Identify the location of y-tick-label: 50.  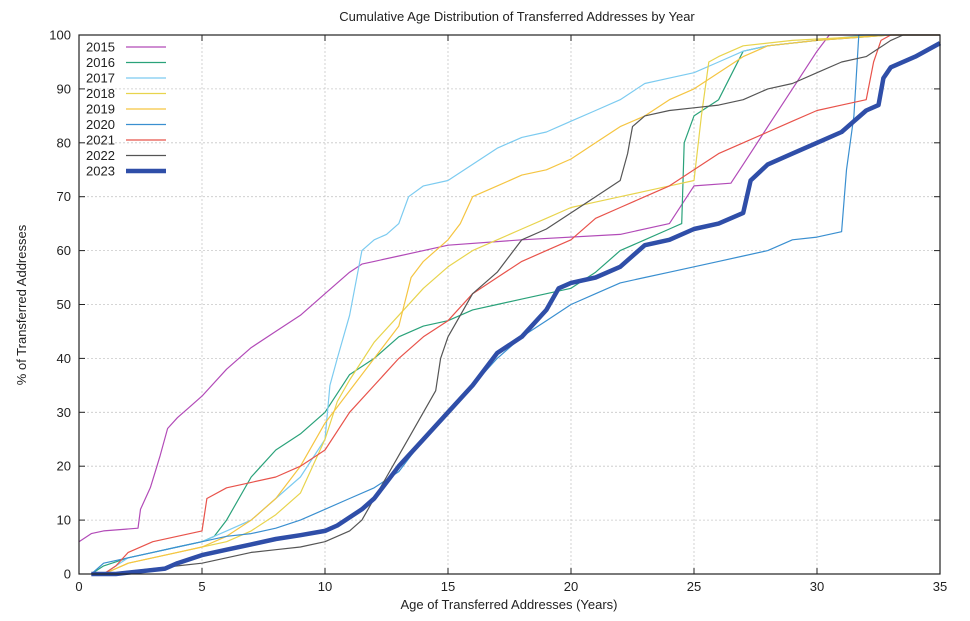
(64, 304).